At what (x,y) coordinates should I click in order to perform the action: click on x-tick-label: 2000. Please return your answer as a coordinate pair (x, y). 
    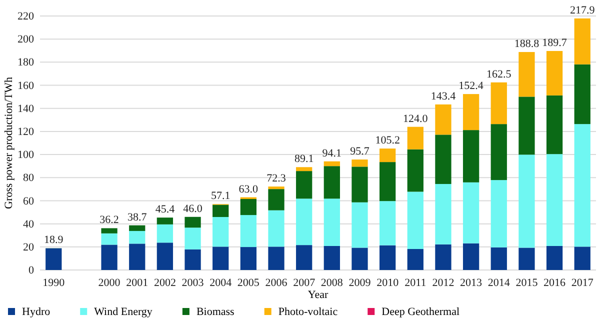
    Looking at the image, I should click on (109, 282).